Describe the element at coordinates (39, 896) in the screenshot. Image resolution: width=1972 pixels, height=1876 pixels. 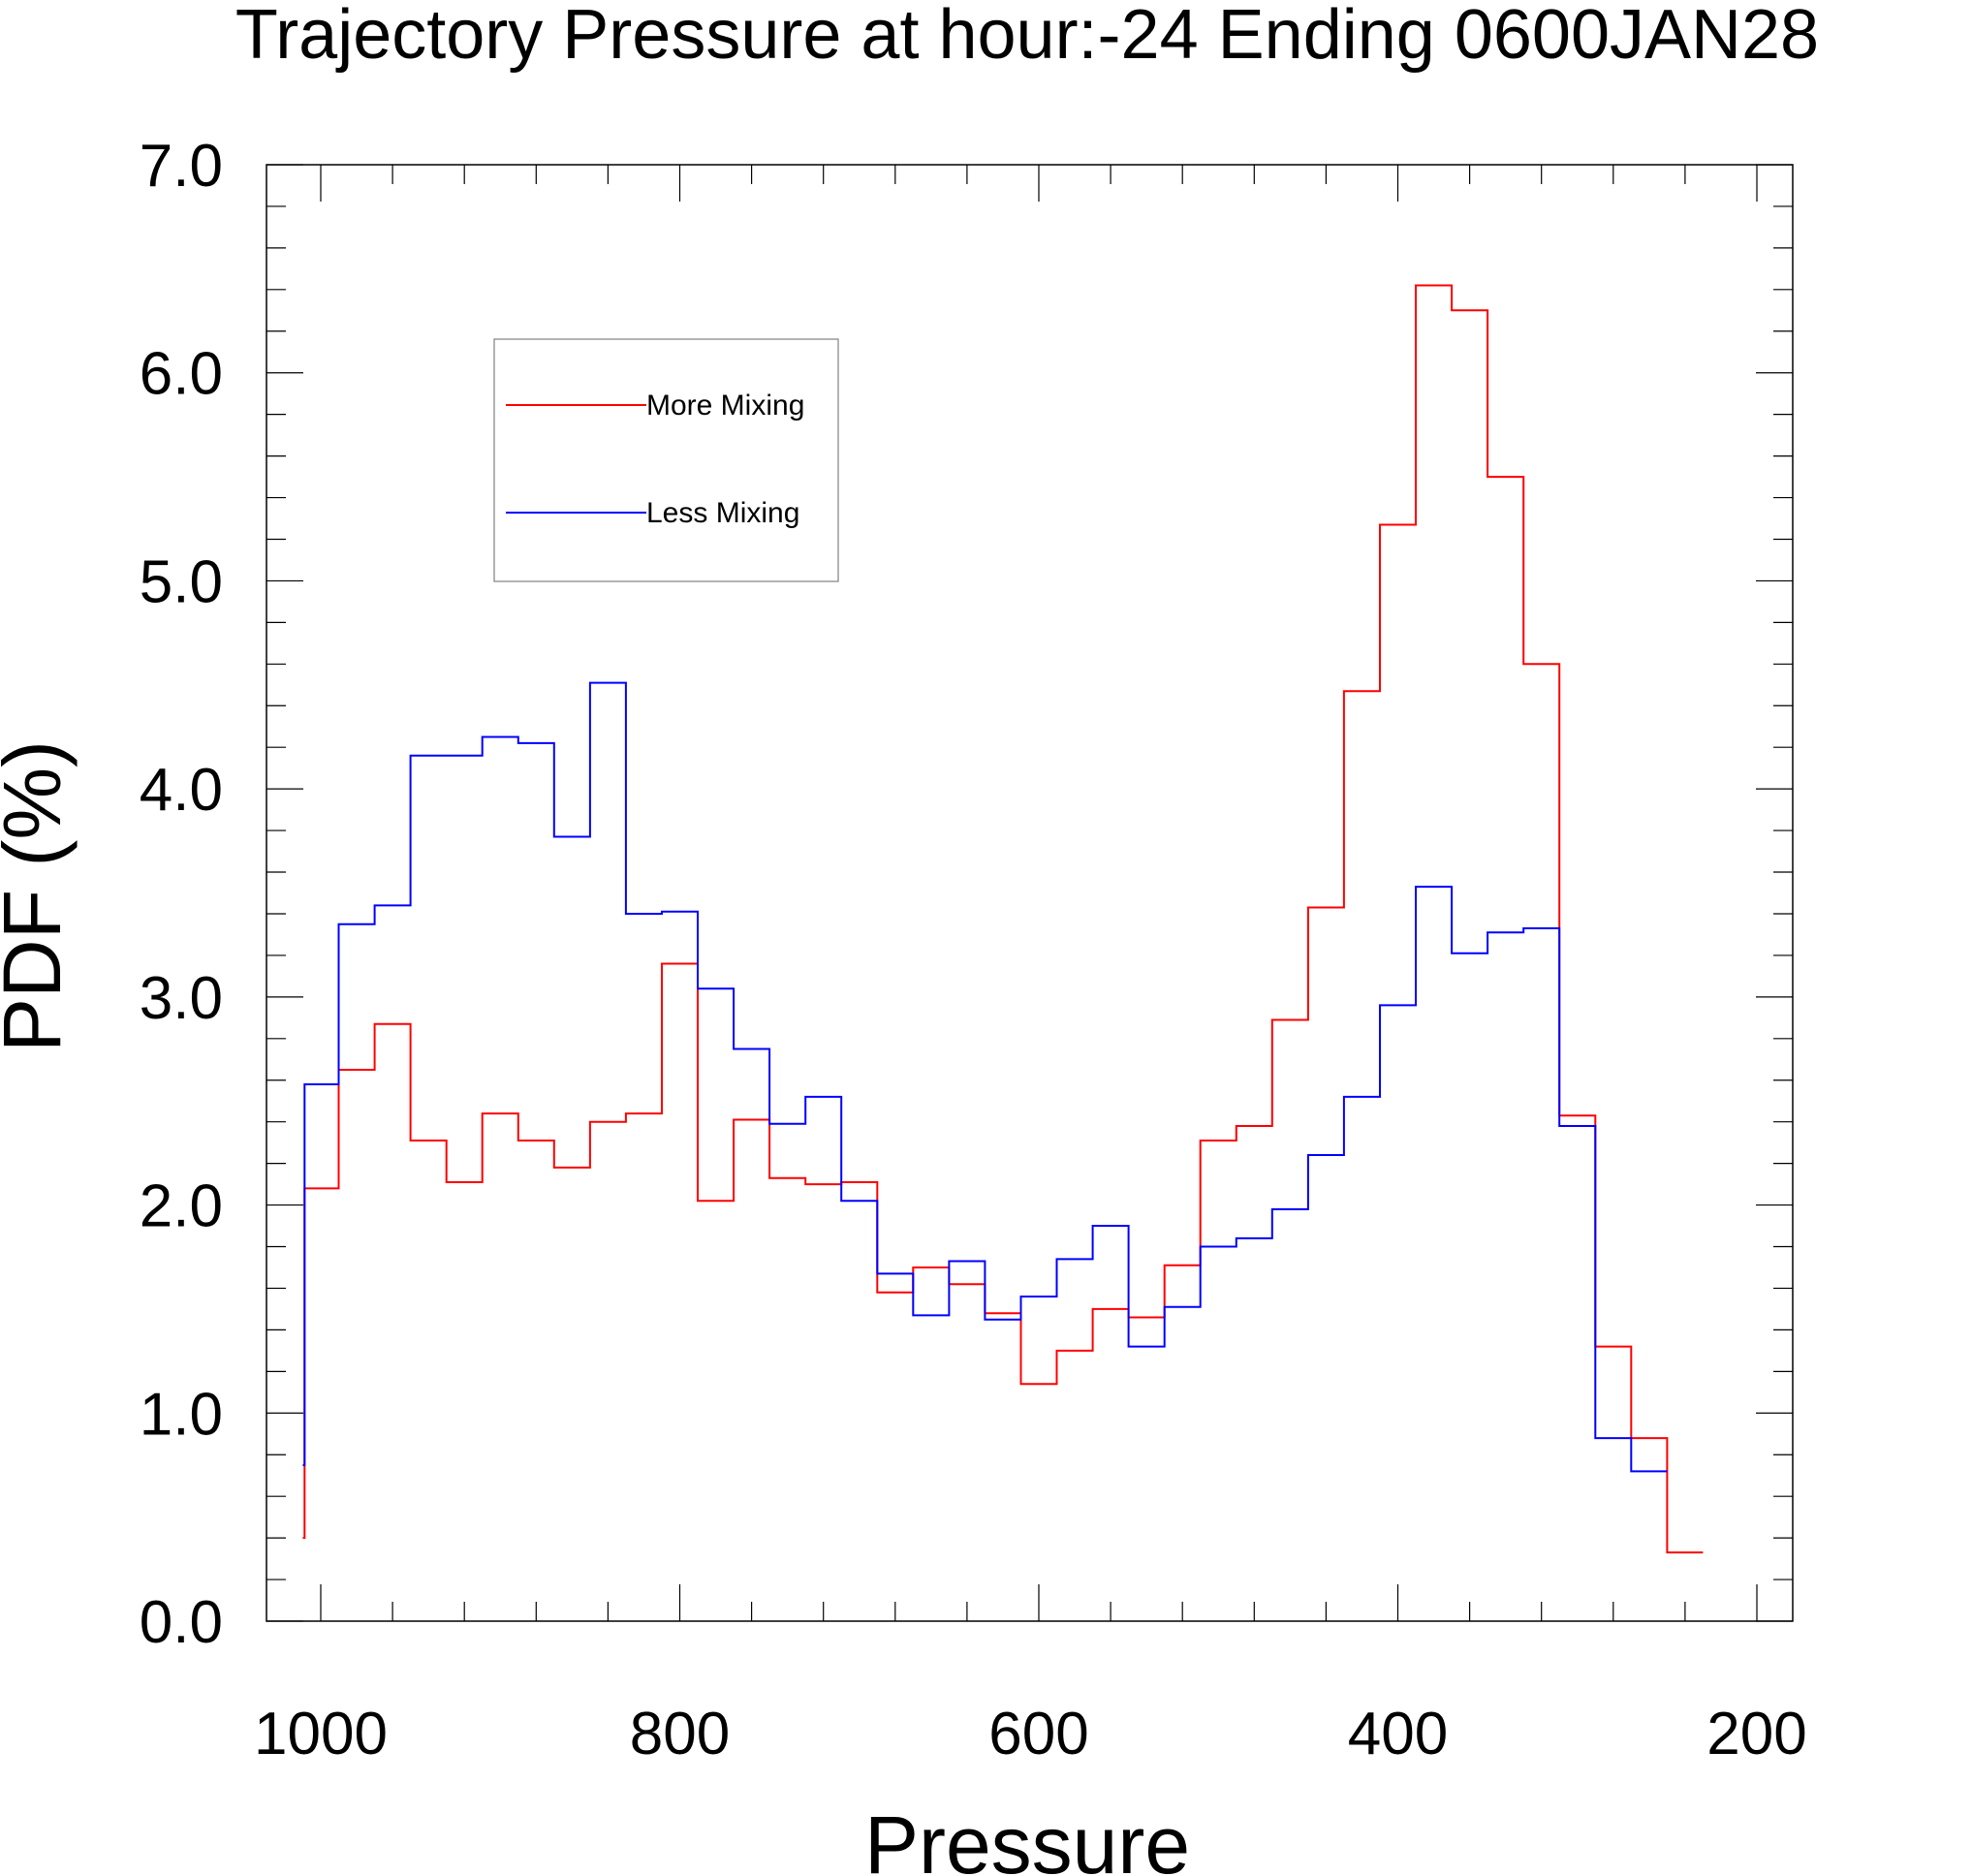
I see `y-axis-title: PDF (%)` at that location.